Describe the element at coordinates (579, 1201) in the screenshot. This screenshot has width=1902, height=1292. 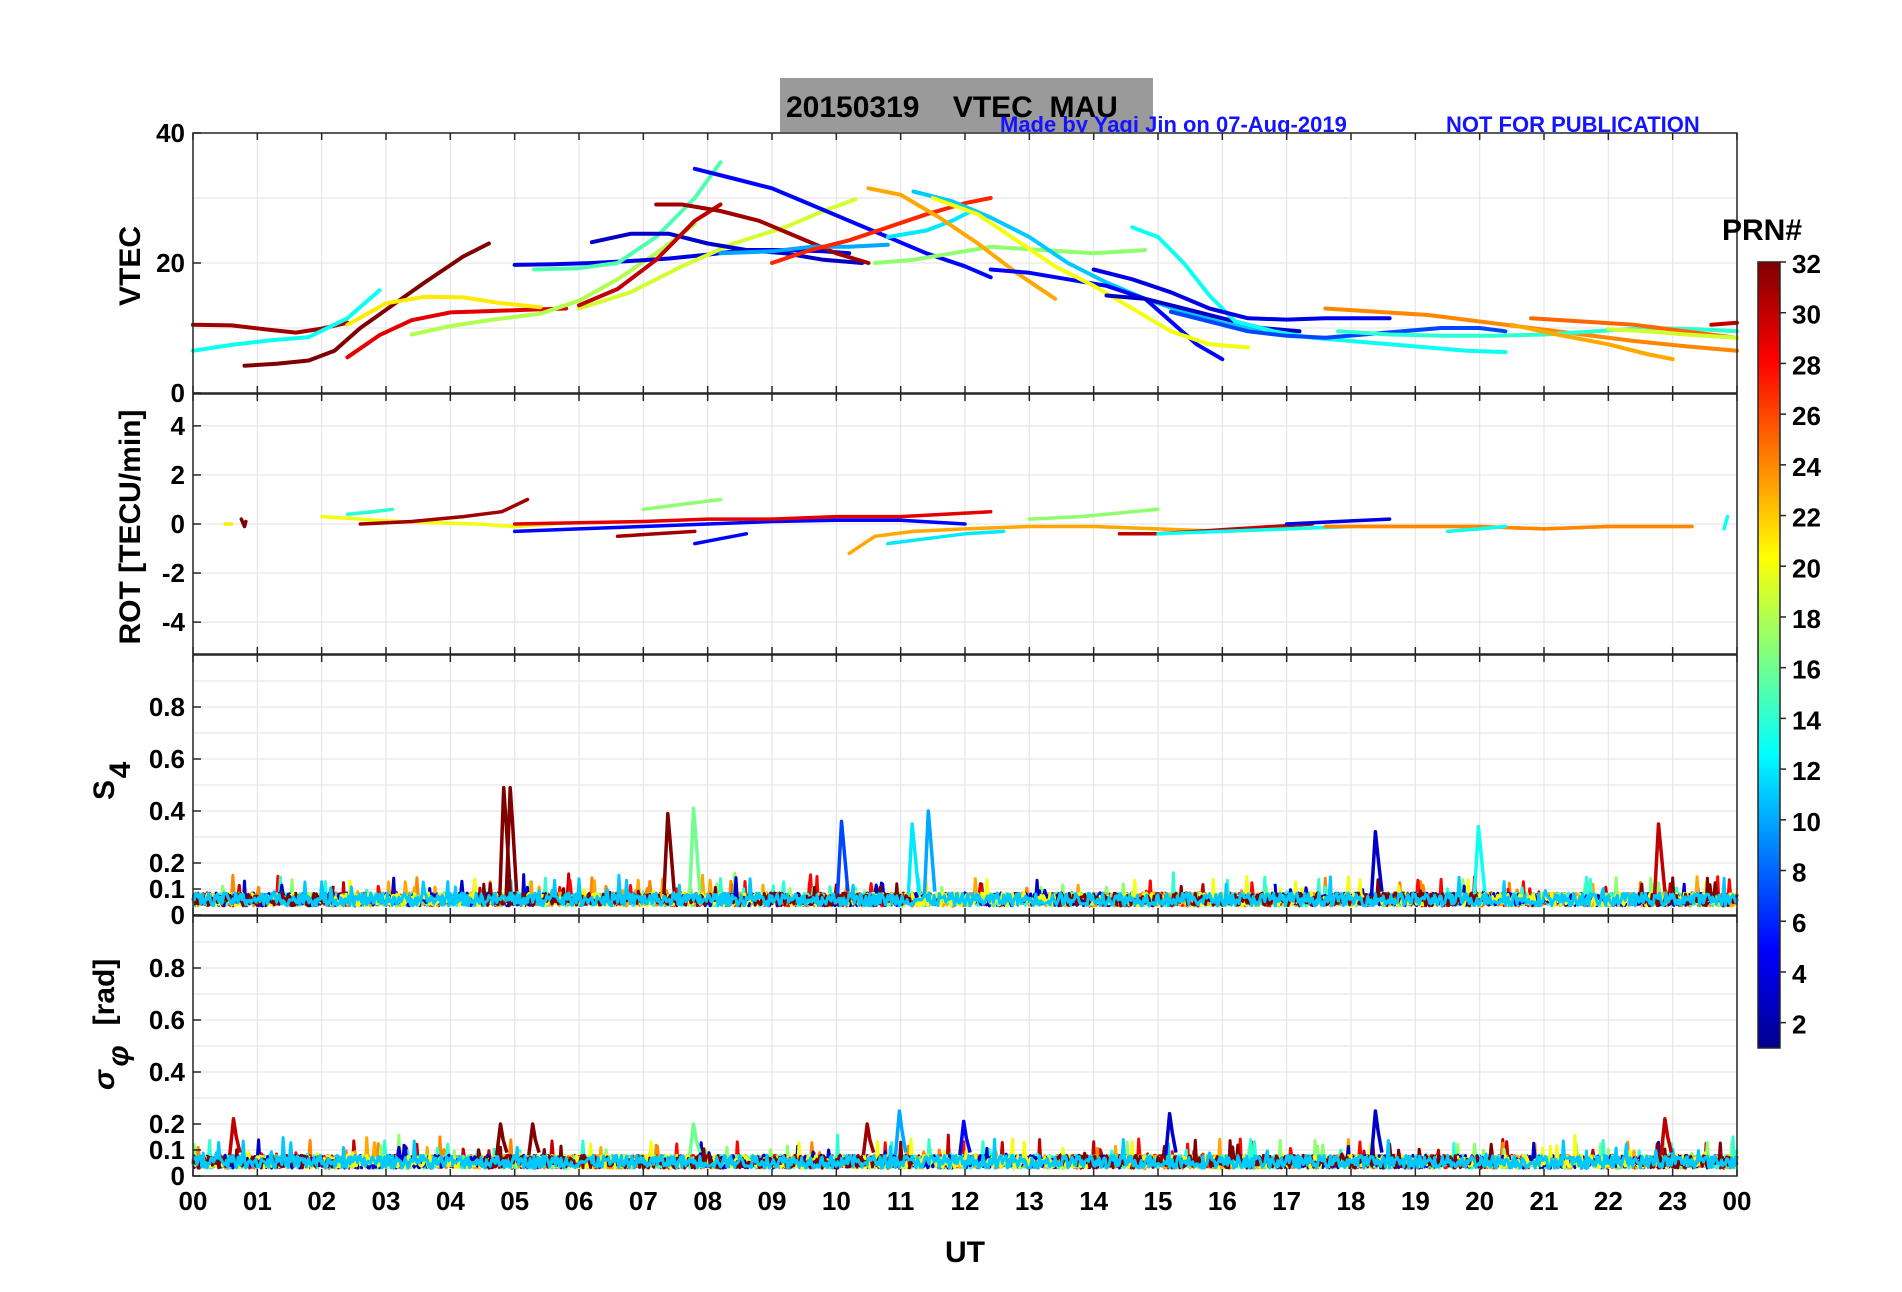
I see `x-tick-label: 06` at that location.